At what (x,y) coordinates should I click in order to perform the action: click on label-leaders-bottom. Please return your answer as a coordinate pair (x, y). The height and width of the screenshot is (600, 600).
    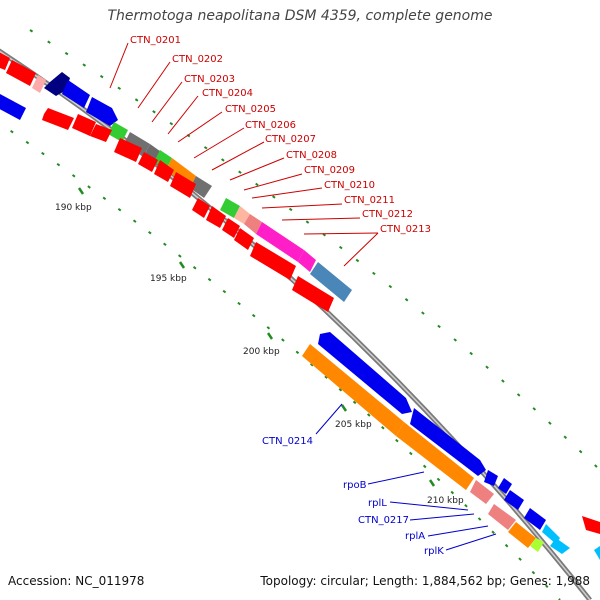
    Looking at the image, I should click on (406, 477).